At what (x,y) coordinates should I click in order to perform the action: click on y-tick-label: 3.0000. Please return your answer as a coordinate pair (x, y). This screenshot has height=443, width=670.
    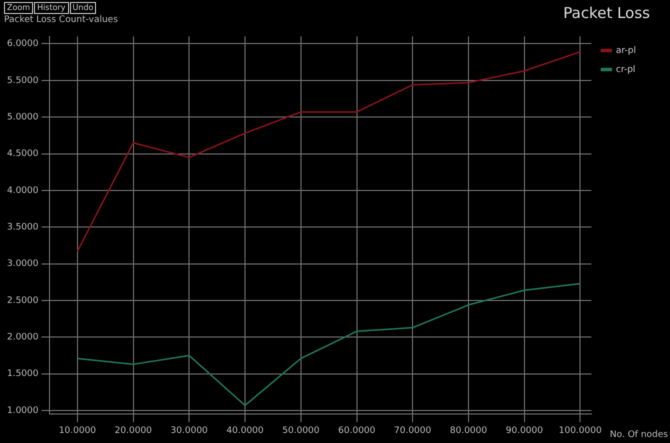
    Looking at the image, I should click on (22, 264).